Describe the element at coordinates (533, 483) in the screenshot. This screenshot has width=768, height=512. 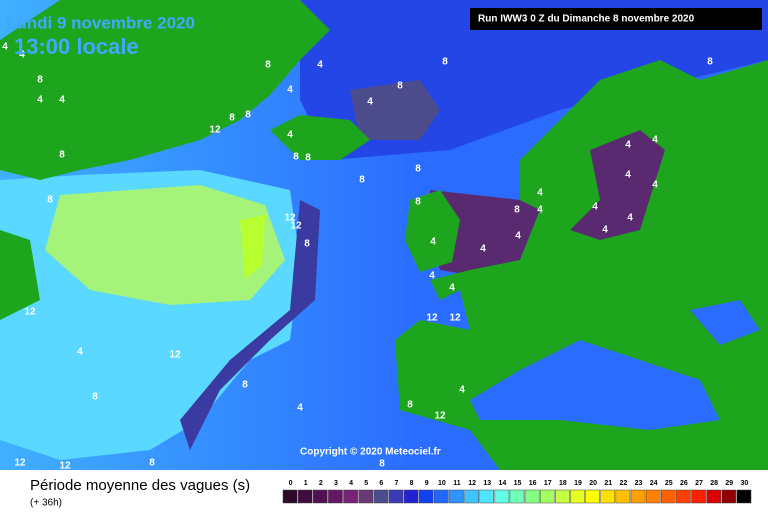
I see `scale-label: 16` at that location.